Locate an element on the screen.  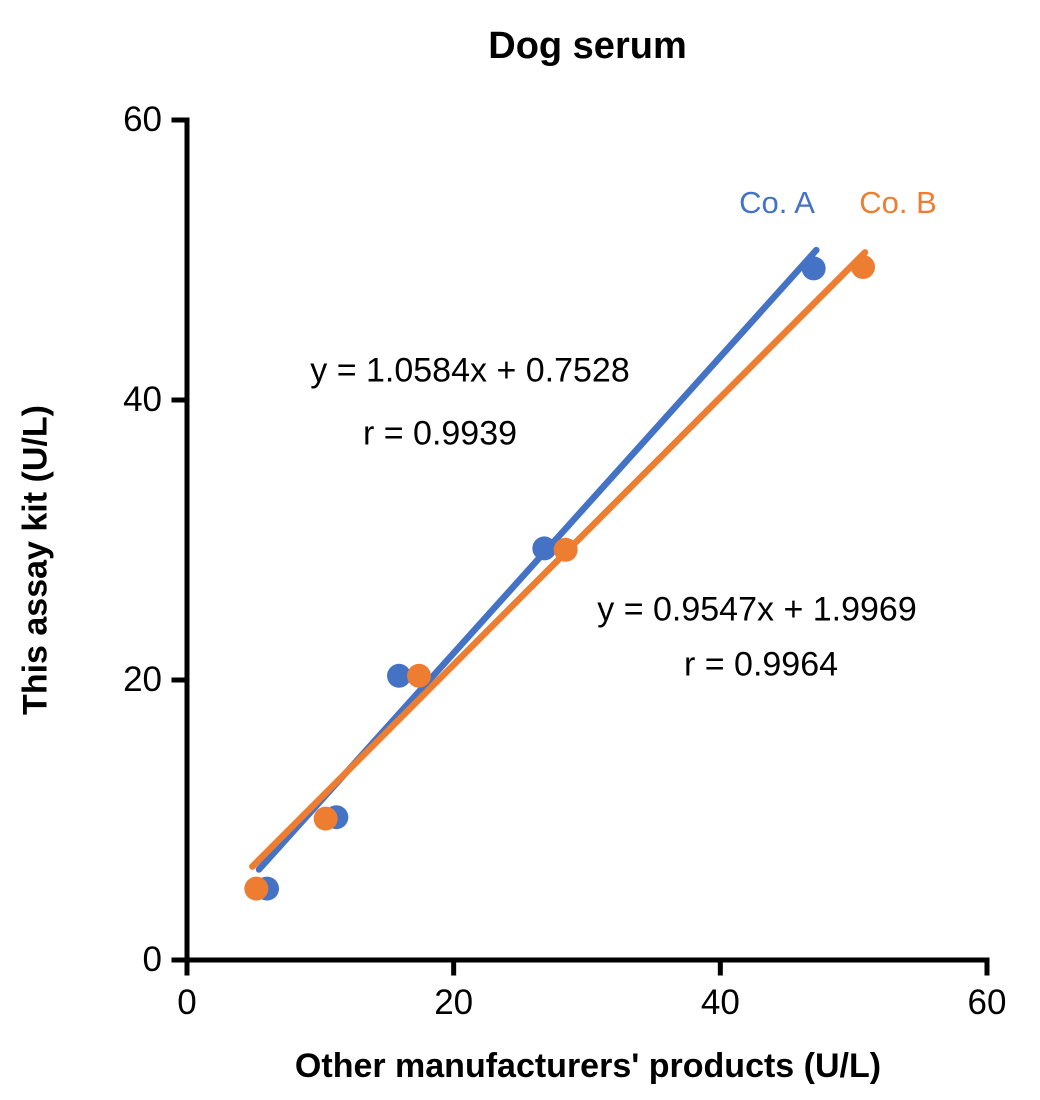
y-tick-label: 60 is located at coordinates (142, 119).